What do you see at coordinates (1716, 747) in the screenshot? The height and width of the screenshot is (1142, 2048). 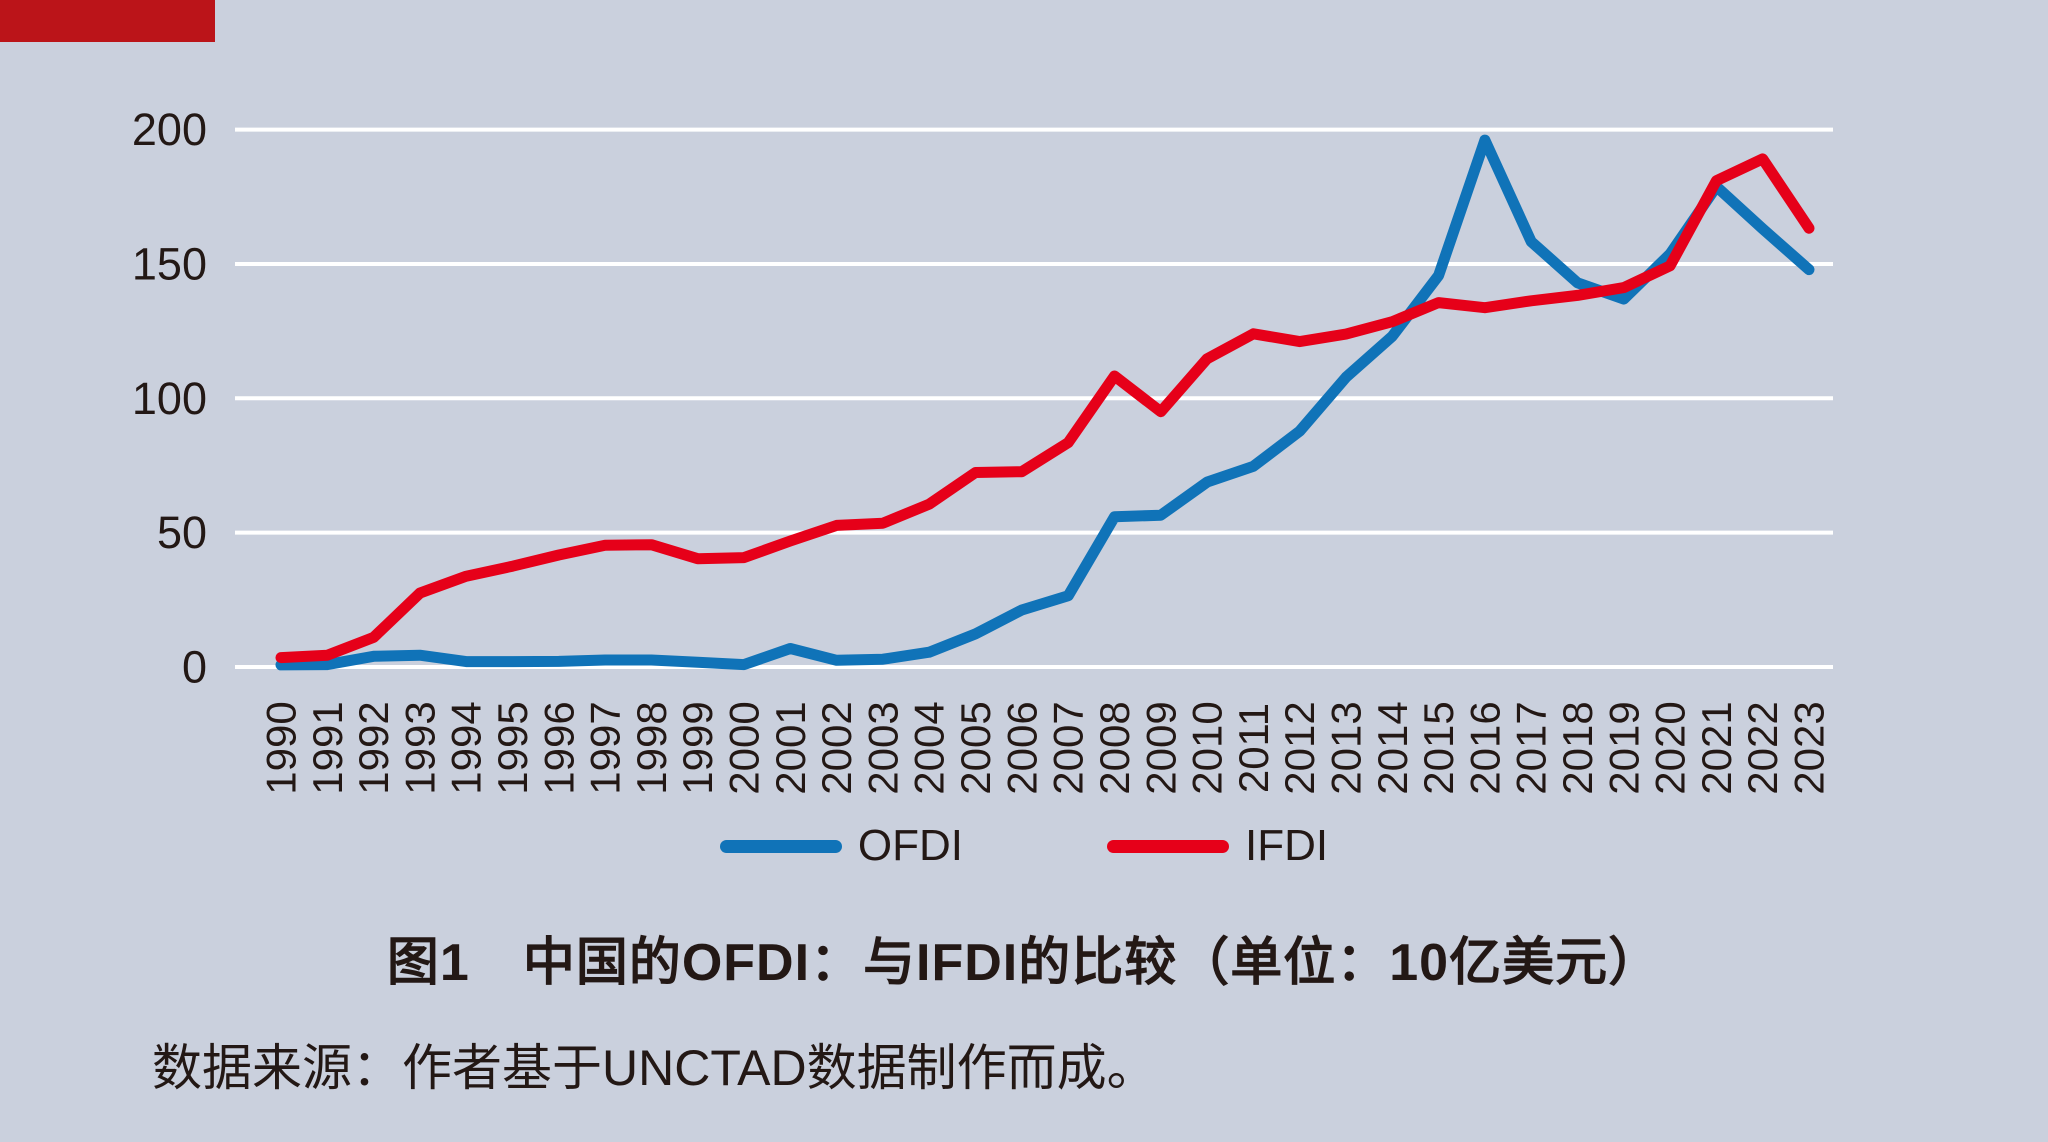 I see `x-axis-year-label: 2021` at bounding box center [1716, 747].